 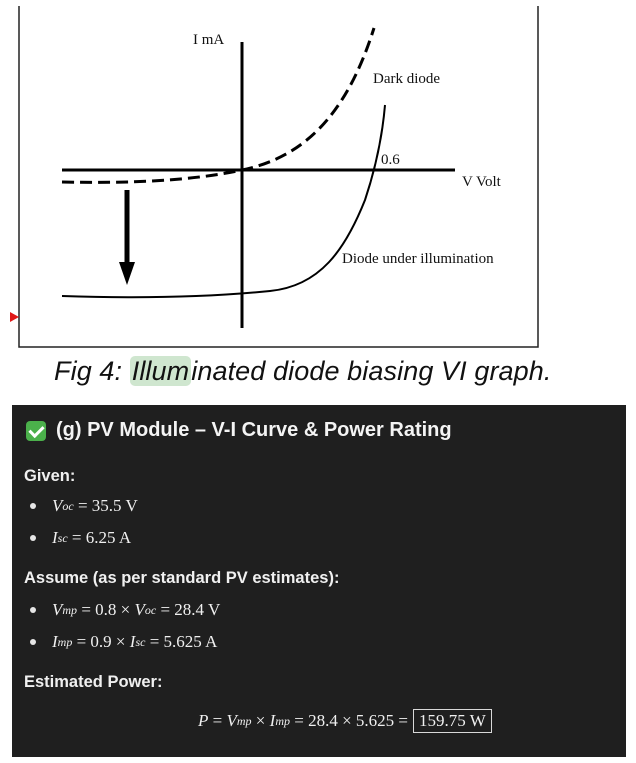 What do you see at coordinates (62, 537) in the screenshot?
I see `isc-sub: sc` at bounding box center [62, 537].